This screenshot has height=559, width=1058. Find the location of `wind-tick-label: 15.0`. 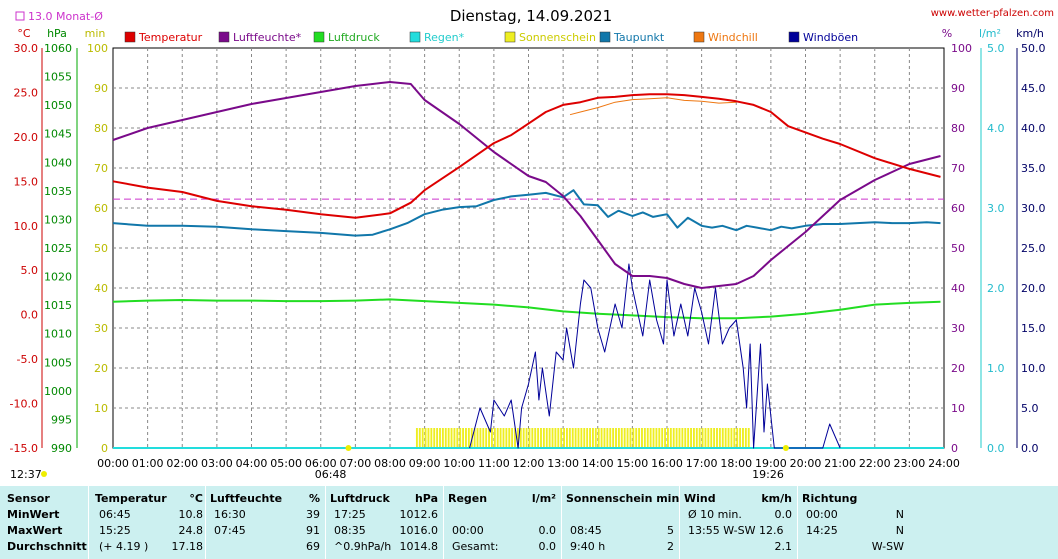

wind-tick-label: 15.0 is located at coordinates (1033, 328).